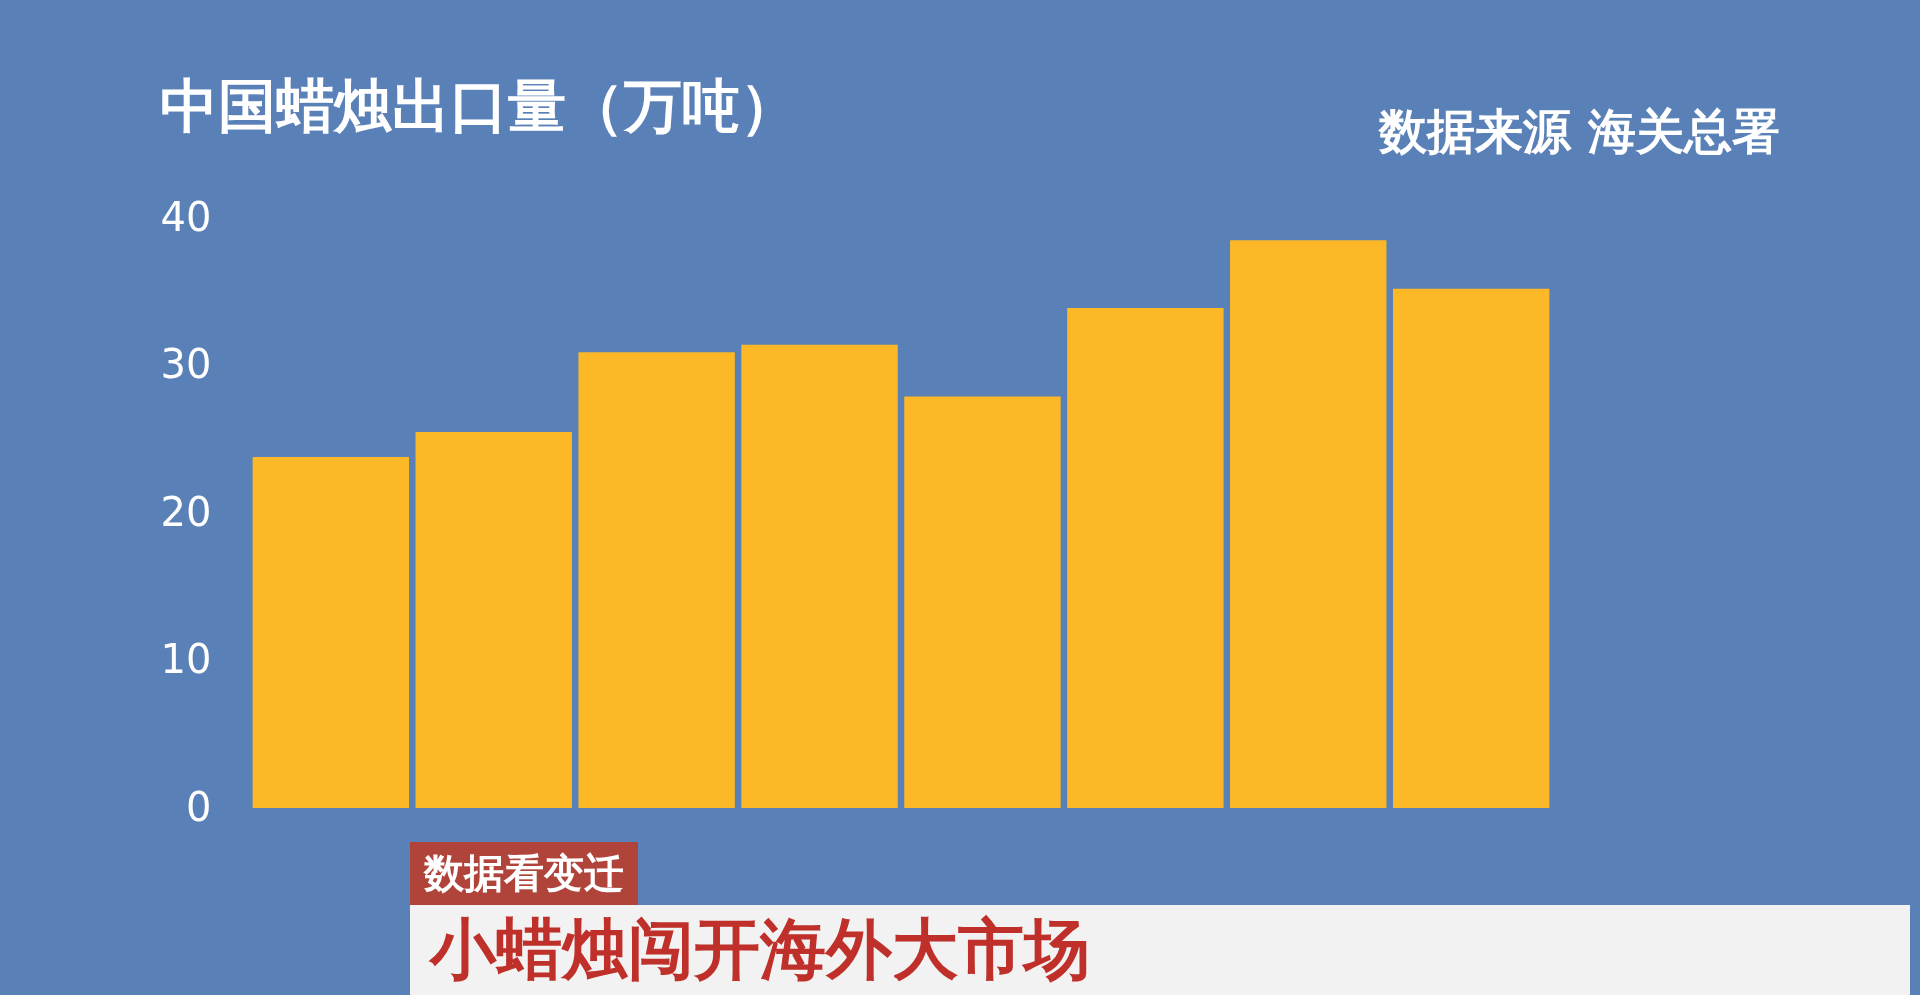 Image resolution: width=1920 pixels, height=995 pixels. Describe the element at coordinates (186, 659) in the screenshot. I see `y-tick-label: 10` at that location.